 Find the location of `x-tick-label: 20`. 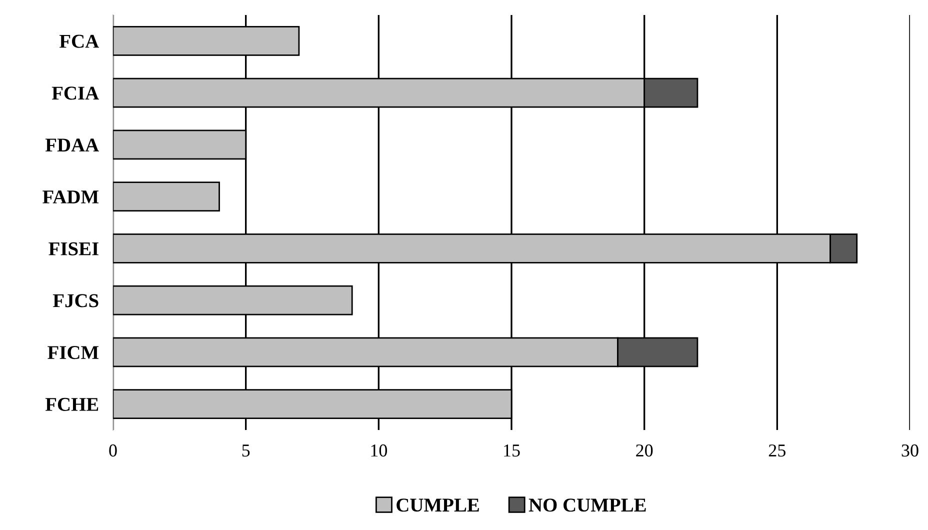

x-tick-label: 20 is located at coordinates (644, 450).